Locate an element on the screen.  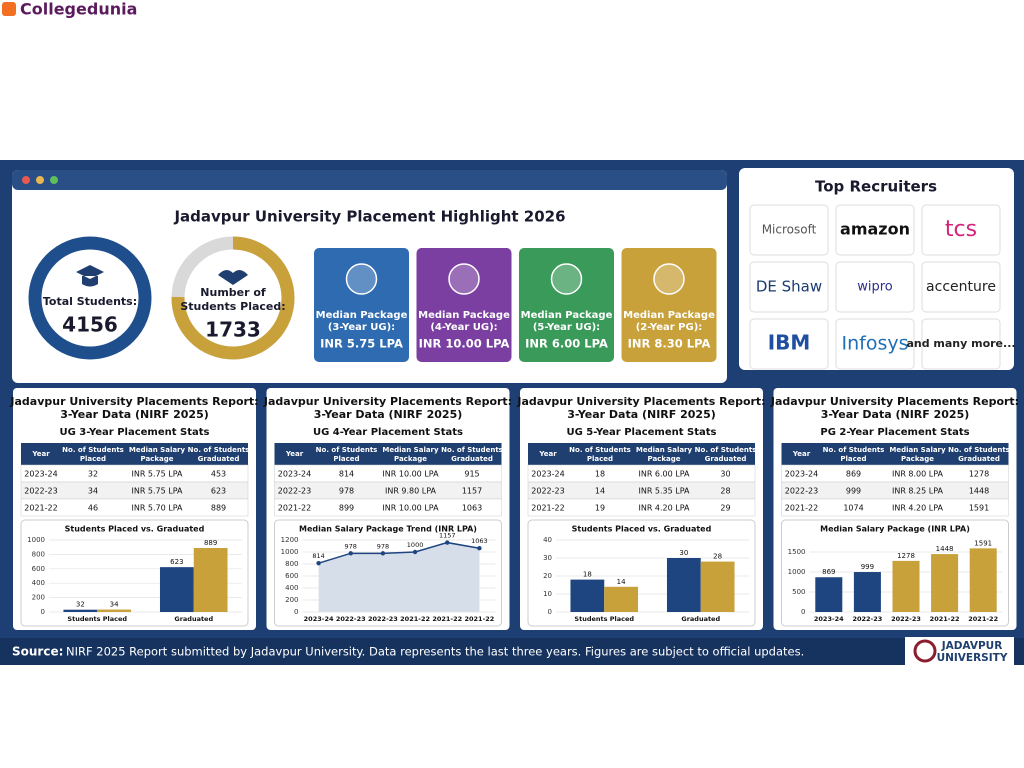
recruiter-logo: accenture is located at coordinates (961, 287).